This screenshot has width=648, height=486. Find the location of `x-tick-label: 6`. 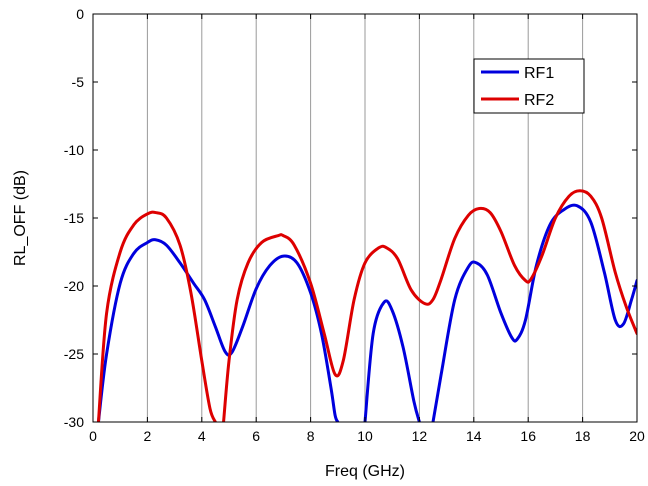

x-tick-label: 6 is located at coordinates (256, 436).